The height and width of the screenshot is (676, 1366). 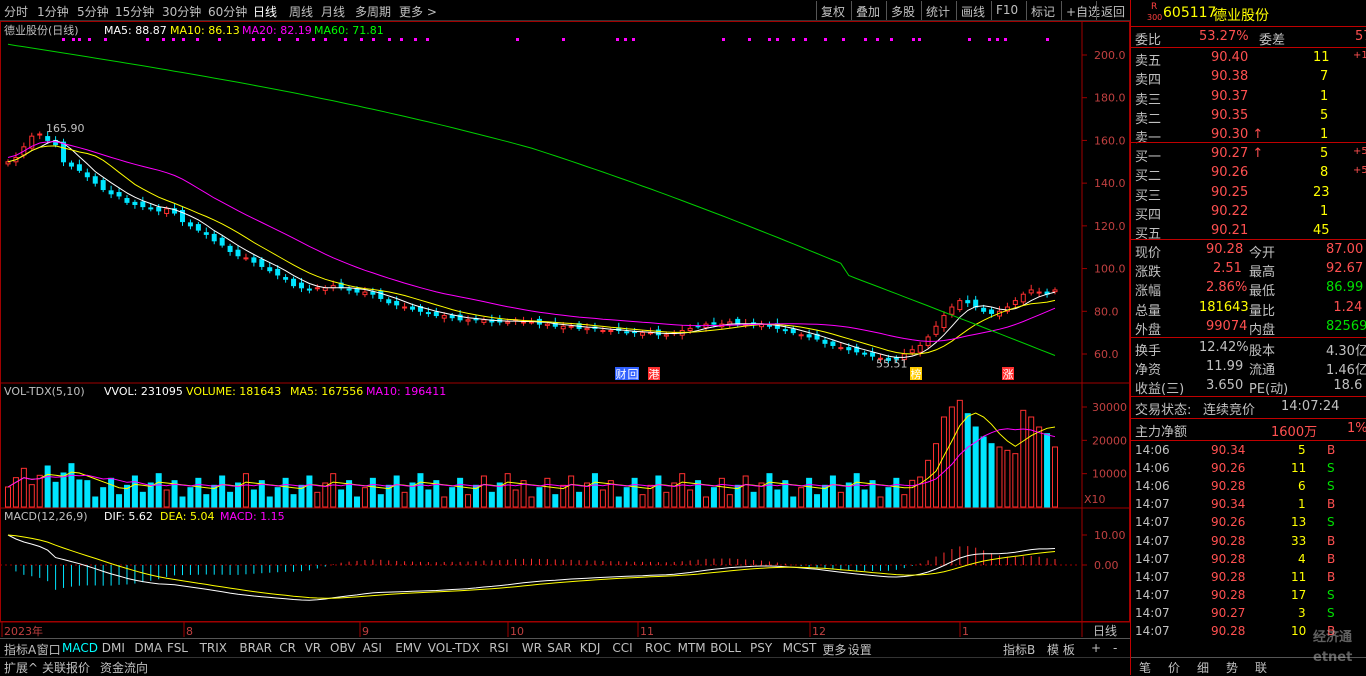 What do you see at coordinates (1302, 504) in the screenshot?
I see `tick-volume: 1` at bounding box center [1302, 504].